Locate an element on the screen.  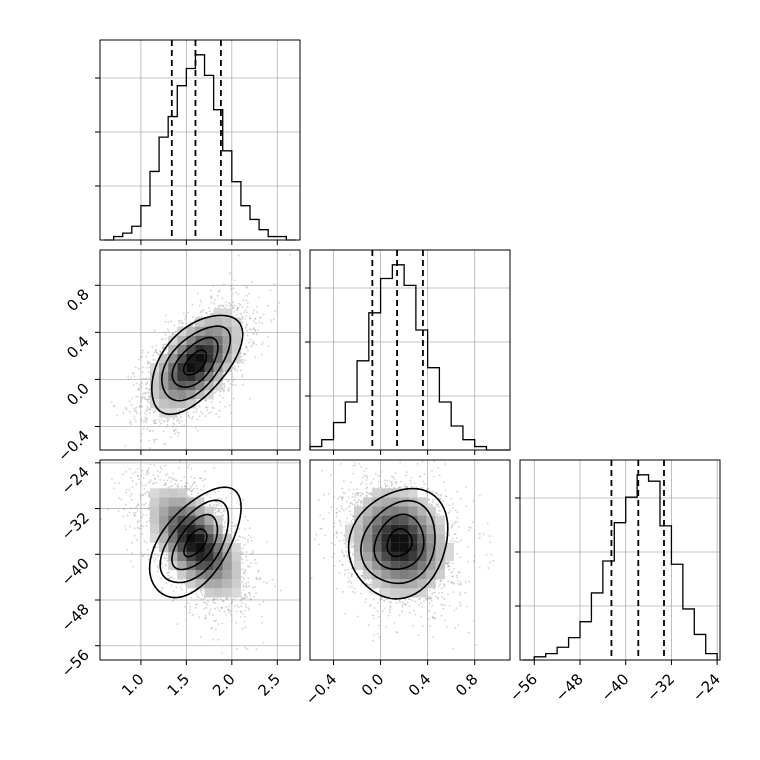
scatter-param-1-vs-2-frame is located at coordinates (200, 350).